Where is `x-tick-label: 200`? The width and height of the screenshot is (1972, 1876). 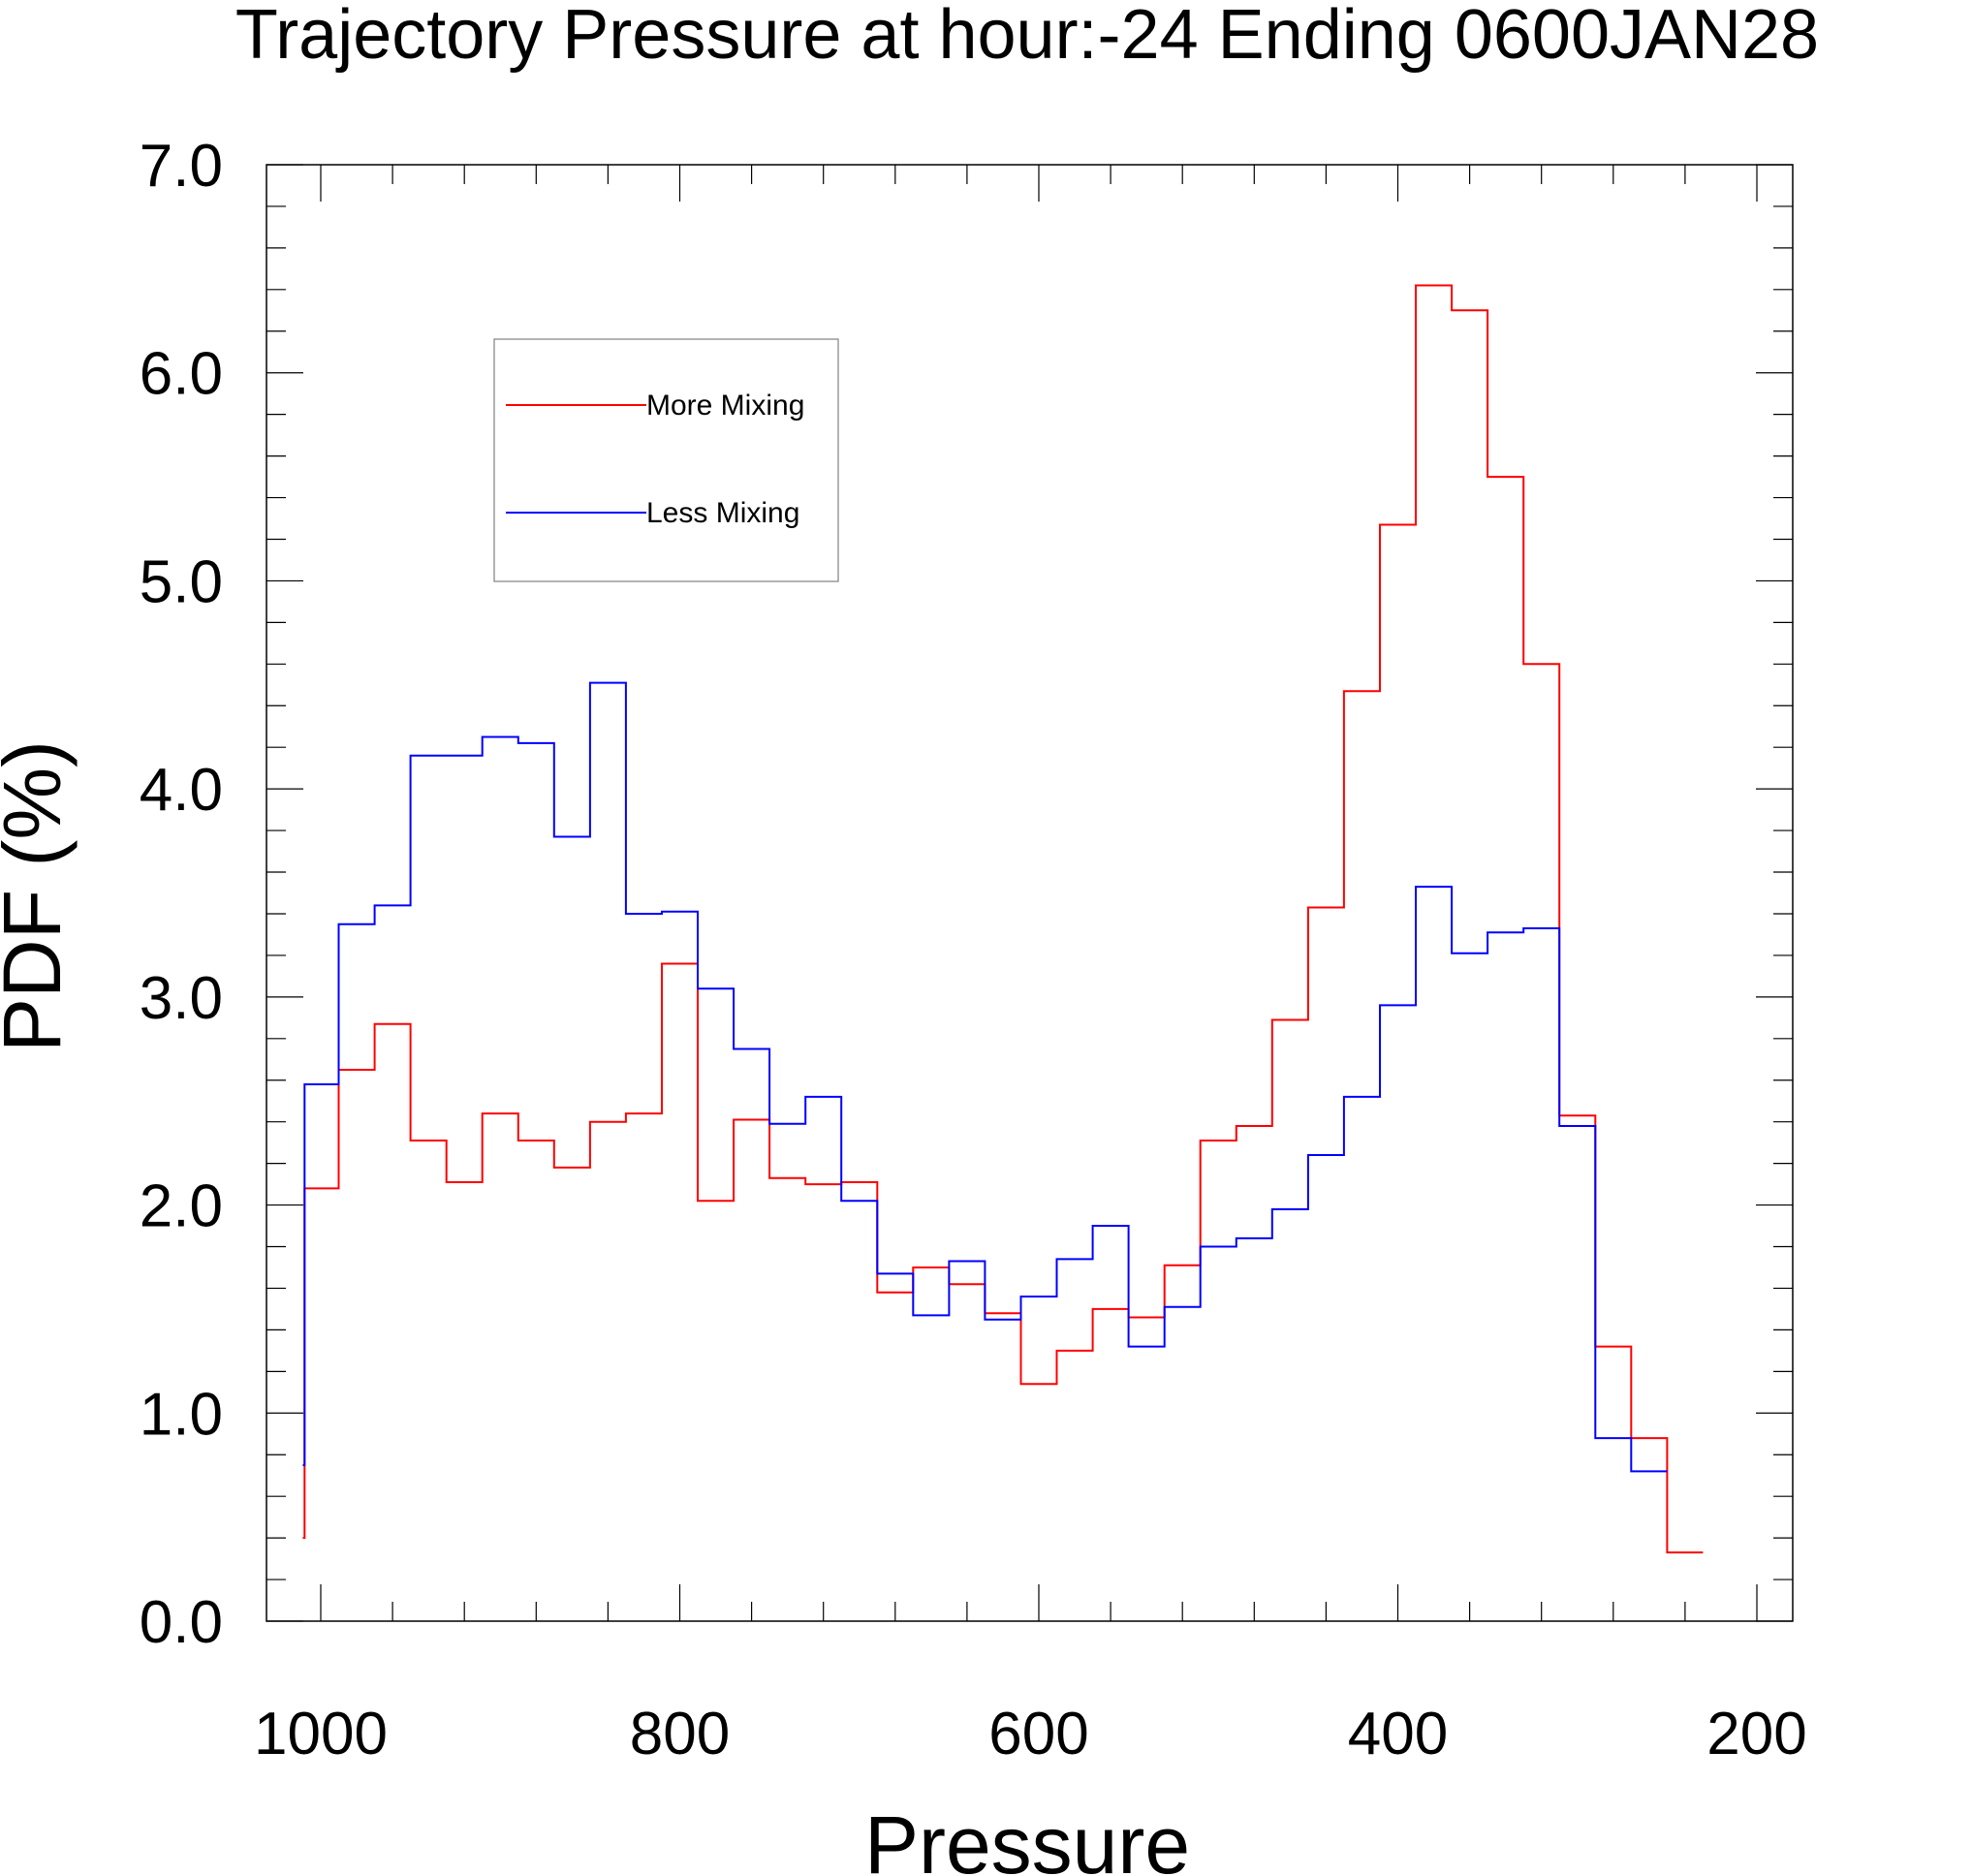
x-tick-label: 200 is located at coordinates (1756, 1734).